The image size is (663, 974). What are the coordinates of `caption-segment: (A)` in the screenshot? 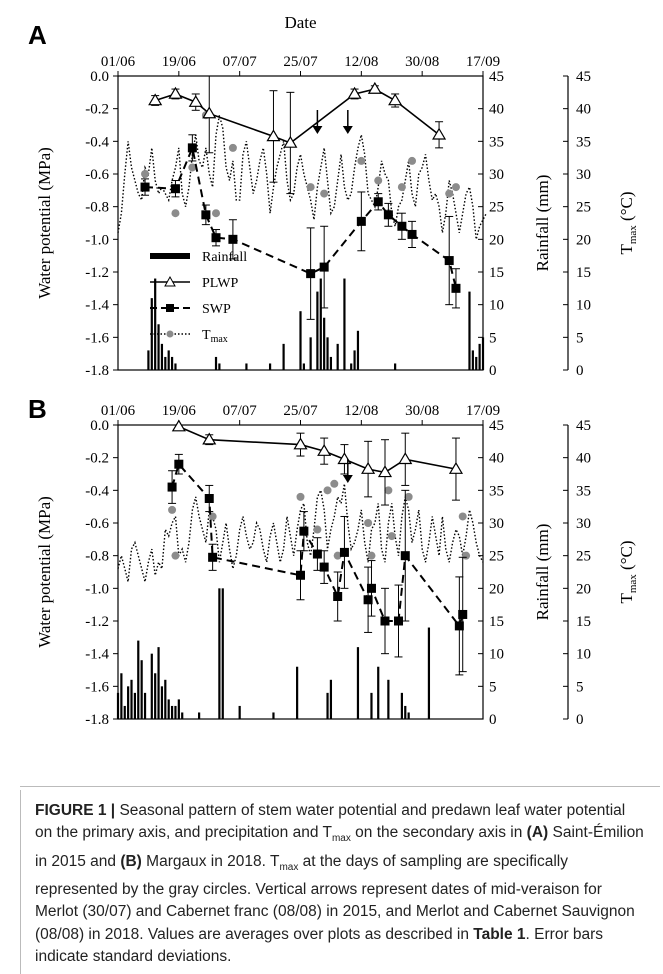 It's located at (537, 833).